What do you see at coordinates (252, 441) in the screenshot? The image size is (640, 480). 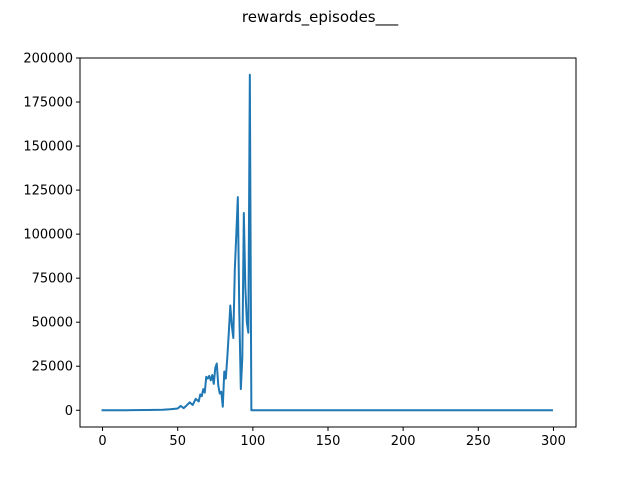 I see `x-tick-label: 100` at bounding box center [252, 441].